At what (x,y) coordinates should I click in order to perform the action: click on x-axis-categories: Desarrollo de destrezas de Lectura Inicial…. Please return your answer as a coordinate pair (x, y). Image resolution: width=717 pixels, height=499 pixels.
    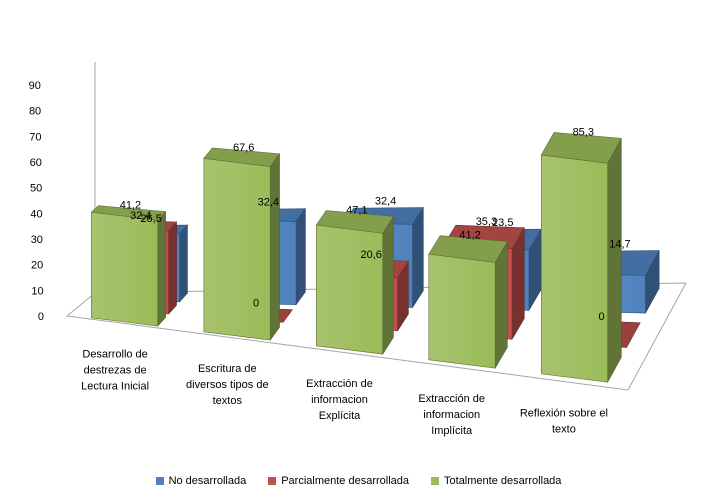
    Looking at the image, I should click on (344, 392).